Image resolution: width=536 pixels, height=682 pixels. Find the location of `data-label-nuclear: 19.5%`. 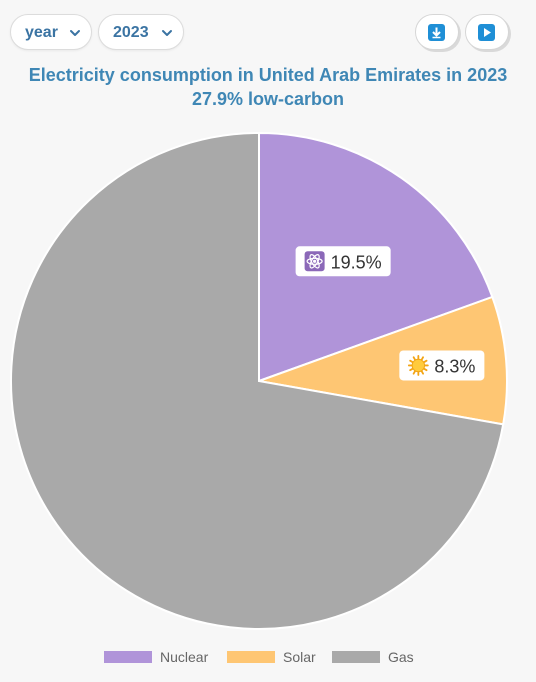

data-label-nuclear: 19.5% is located at coordinates (343, 261).